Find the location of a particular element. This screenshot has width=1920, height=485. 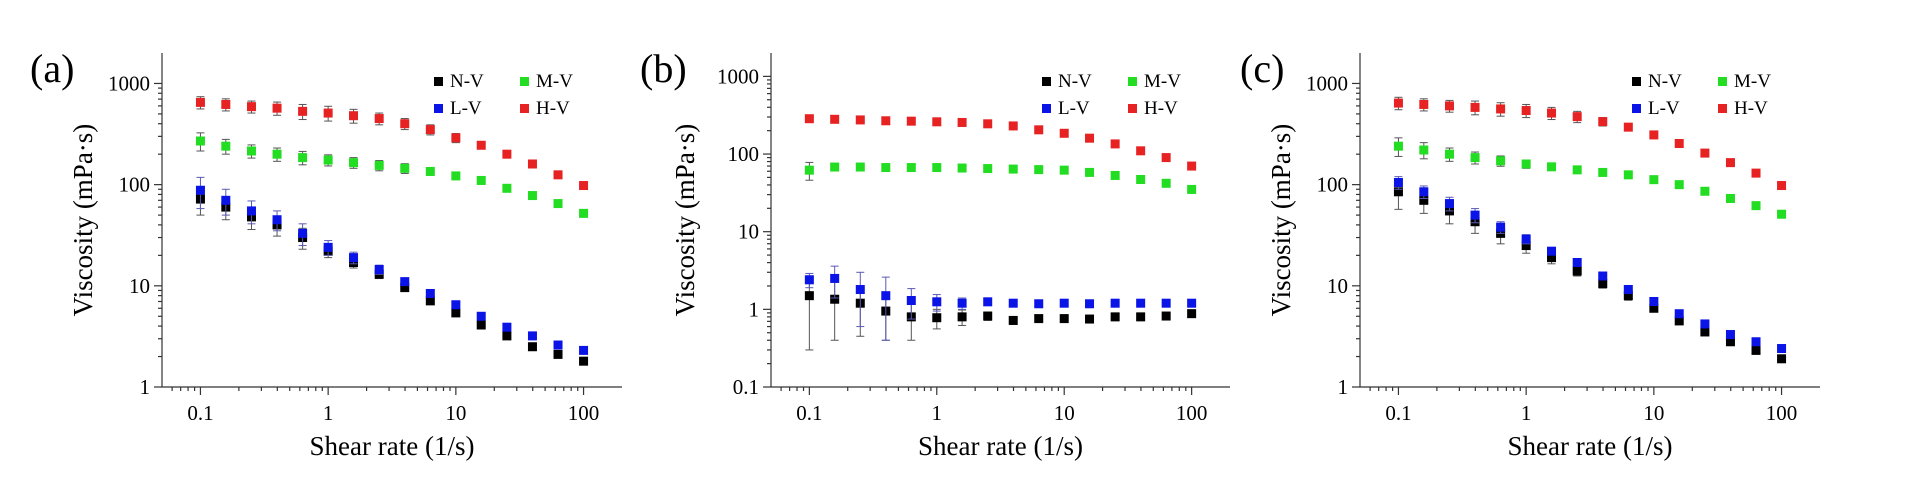

legend-label: H-V is located at coordinates (553, 108).